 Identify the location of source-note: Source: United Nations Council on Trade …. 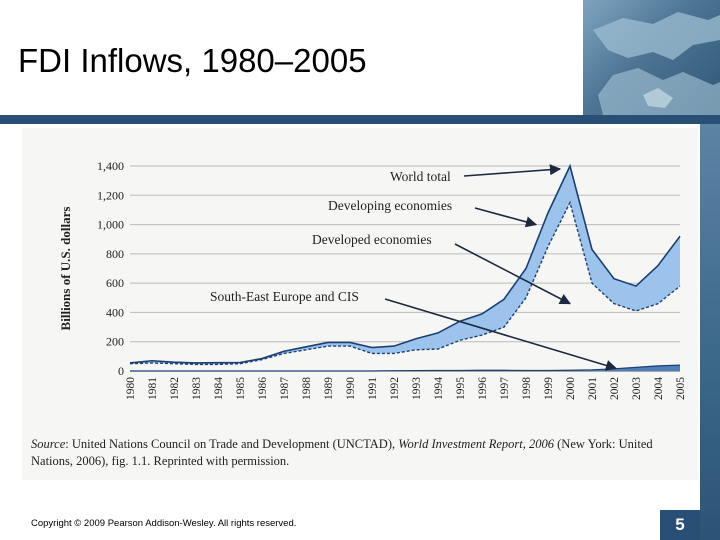
(356, 453).